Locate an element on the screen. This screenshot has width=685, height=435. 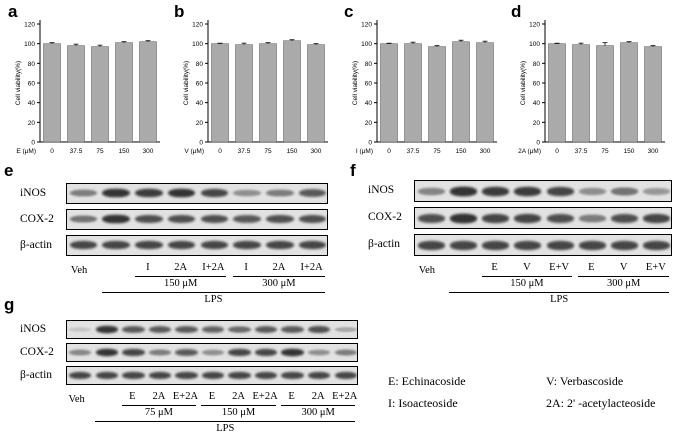
x-axis-label: E (μM) is located at coordinates (26, 151).